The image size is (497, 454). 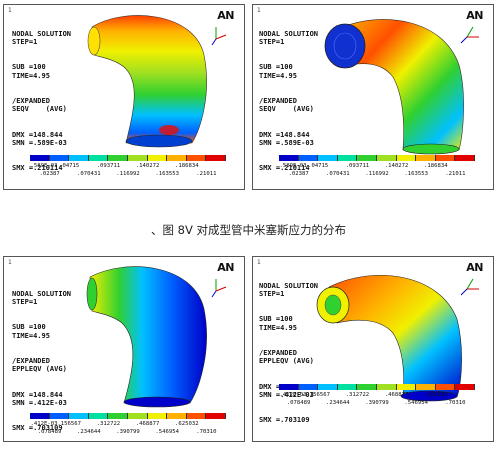 What do you see at coordinates (248, 230) in the screenshot?
I see `figure-caption: 、图 8V 对成型管中米塞斯应力的分布` at bounding box center [248, 230].